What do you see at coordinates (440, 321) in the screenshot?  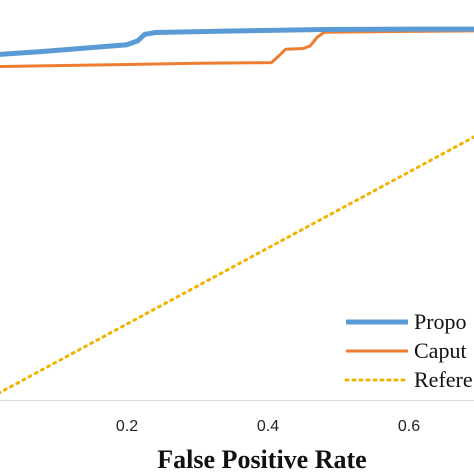 I see `legend-label-1: Propo` at bounding box center [440, 321].